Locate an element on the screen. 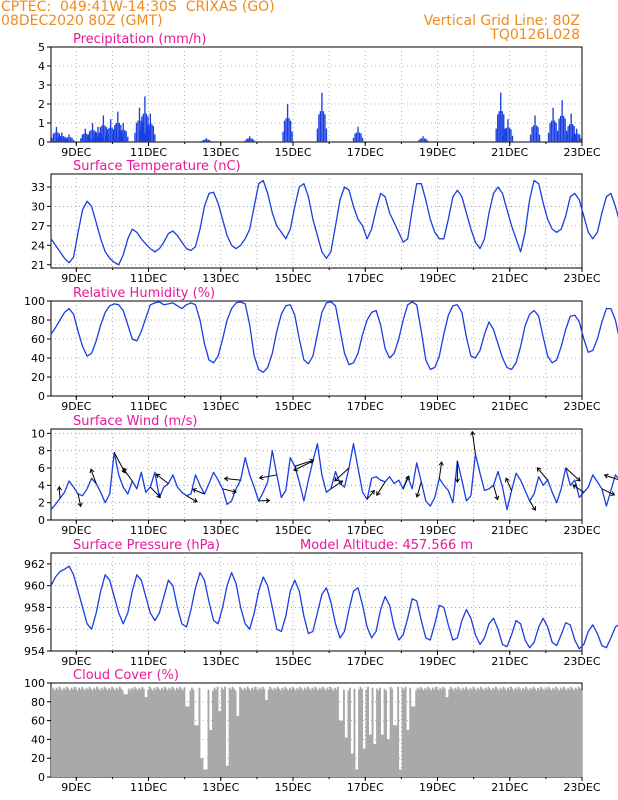 Image resolution: width=618 pixels, height=800 pixels. wind-panel is located at coordinates (332, 476).